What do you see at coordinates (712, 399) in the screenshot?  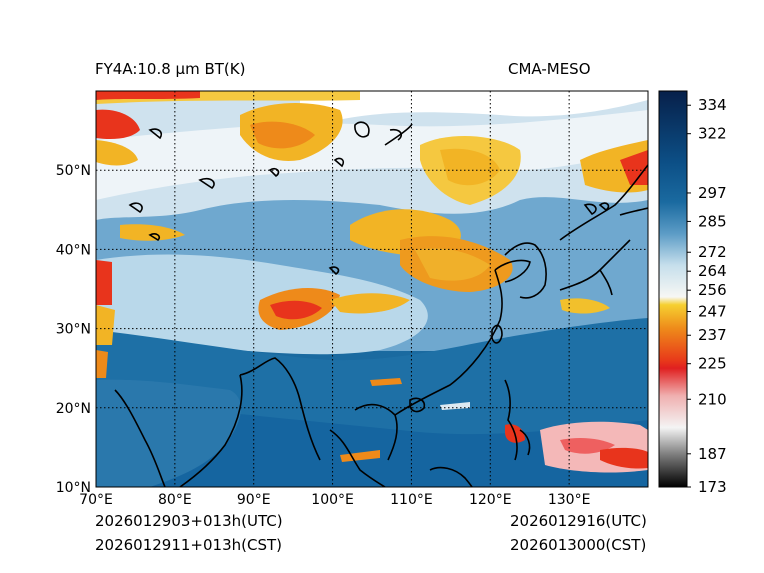 I see `colorbar-tick-label: 210` at bounding box center [712, 399].